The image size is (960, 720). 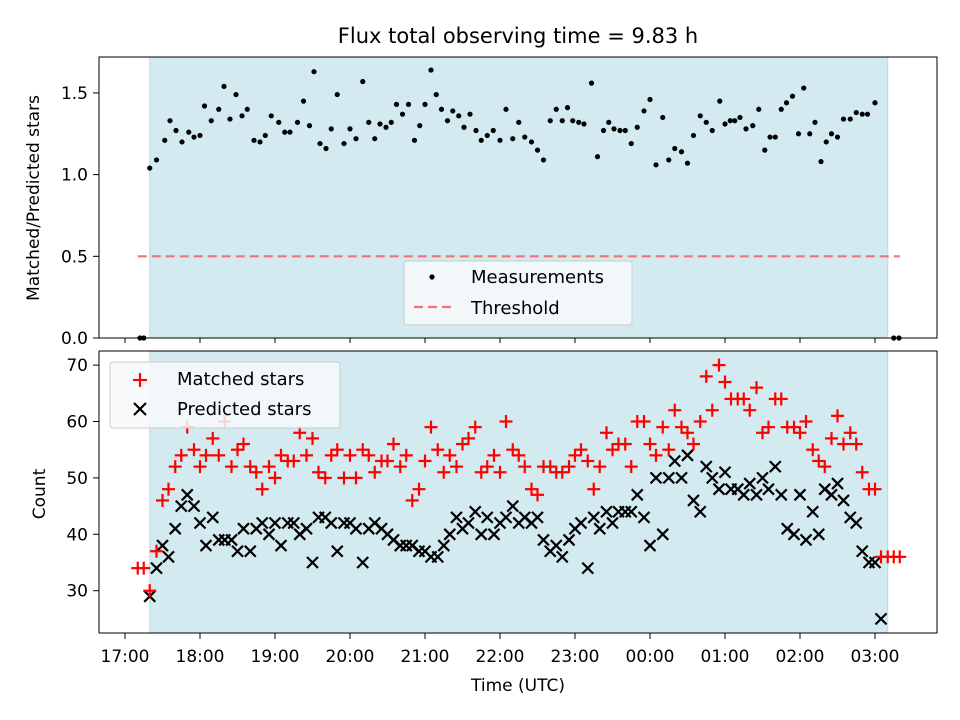 I want to click on top-y-tick-label: 0.5, so click(x=74, y=257).